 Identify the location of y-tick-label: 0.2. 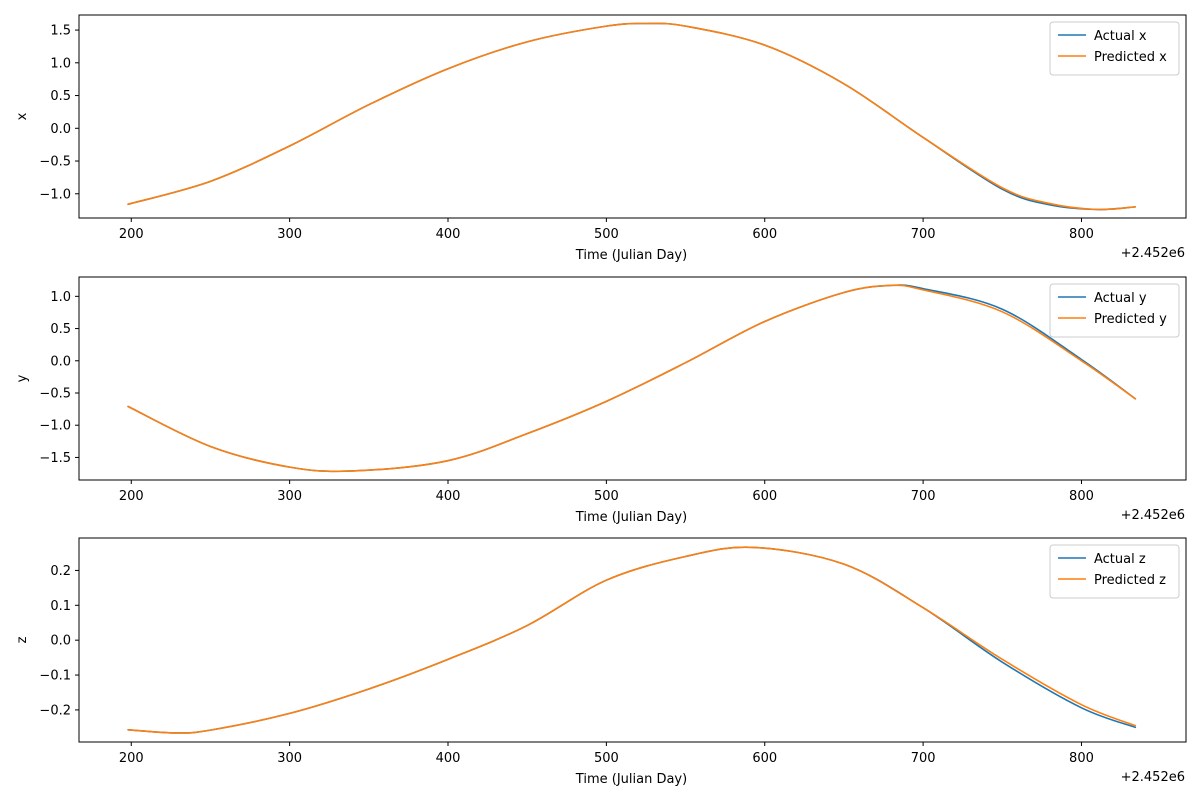
(60, 571).